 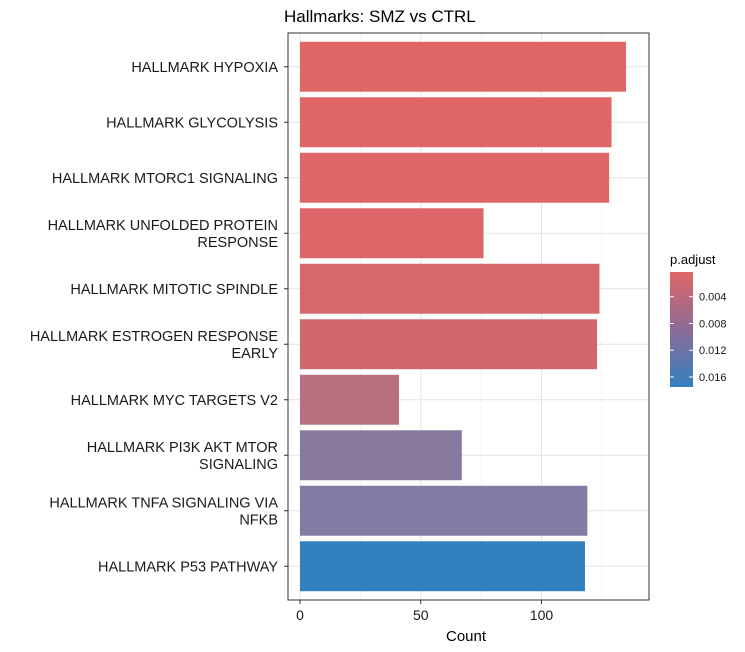 I want to click on legend-tick-label: 0.008, so click(x=713, y=324).